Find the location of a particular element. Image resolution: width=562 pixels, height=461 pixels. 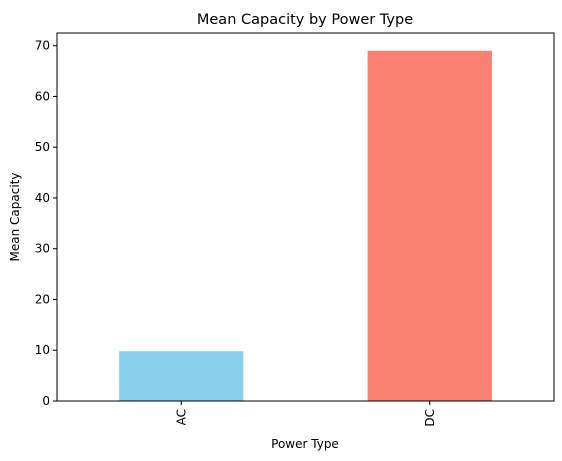

y-tick-label: 50 is located at coordinates (42, 147).